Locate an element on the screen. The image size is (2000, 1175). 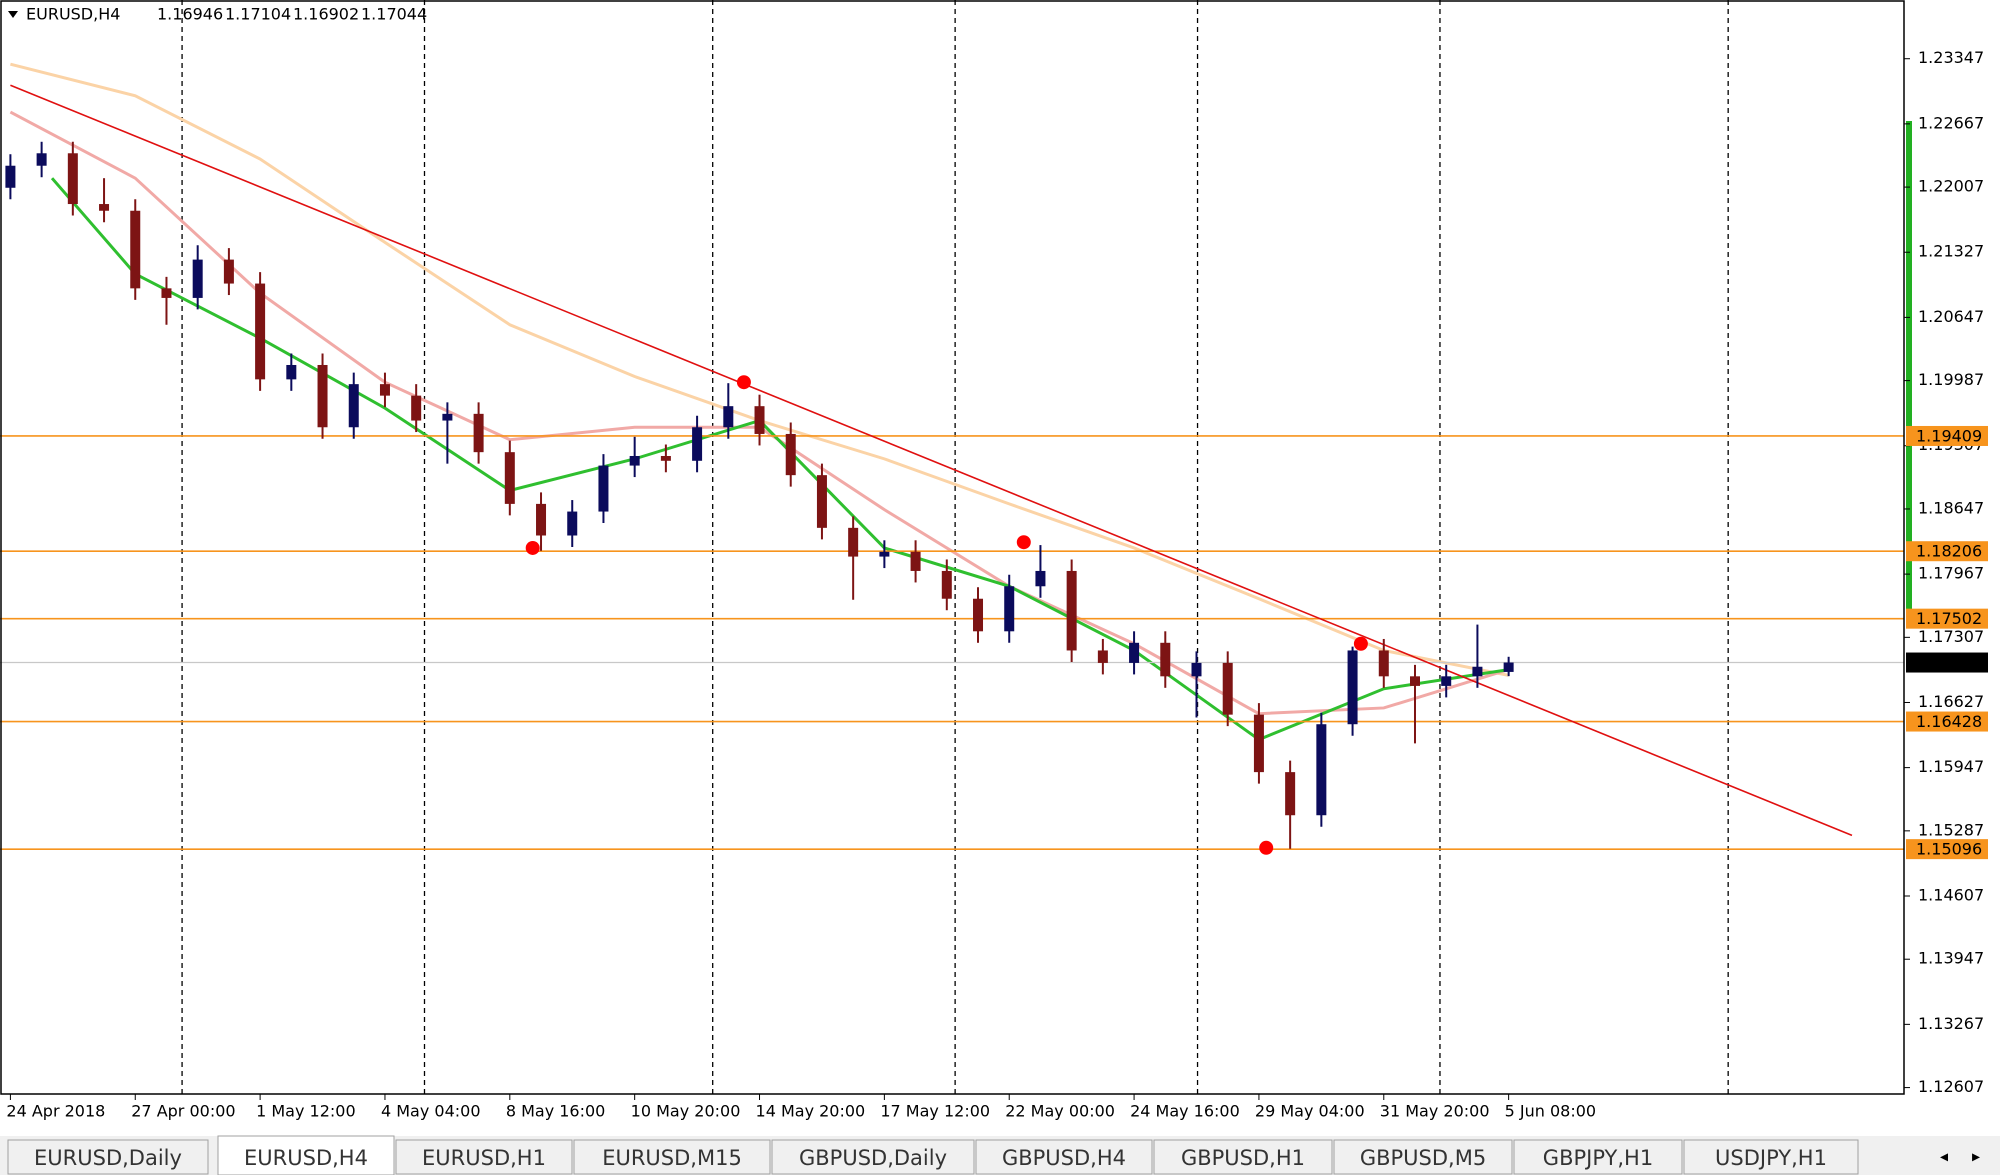
tab-label: GBPJPY,H1 is located at coordinates (1598, 1158).